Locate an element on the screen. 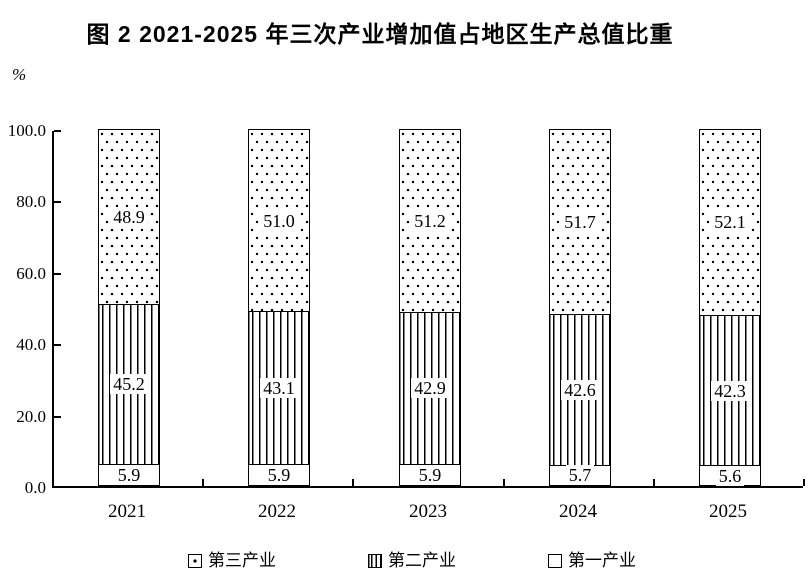  bar-segment-secondary: 45.2 is located at coordinates (129, 384).